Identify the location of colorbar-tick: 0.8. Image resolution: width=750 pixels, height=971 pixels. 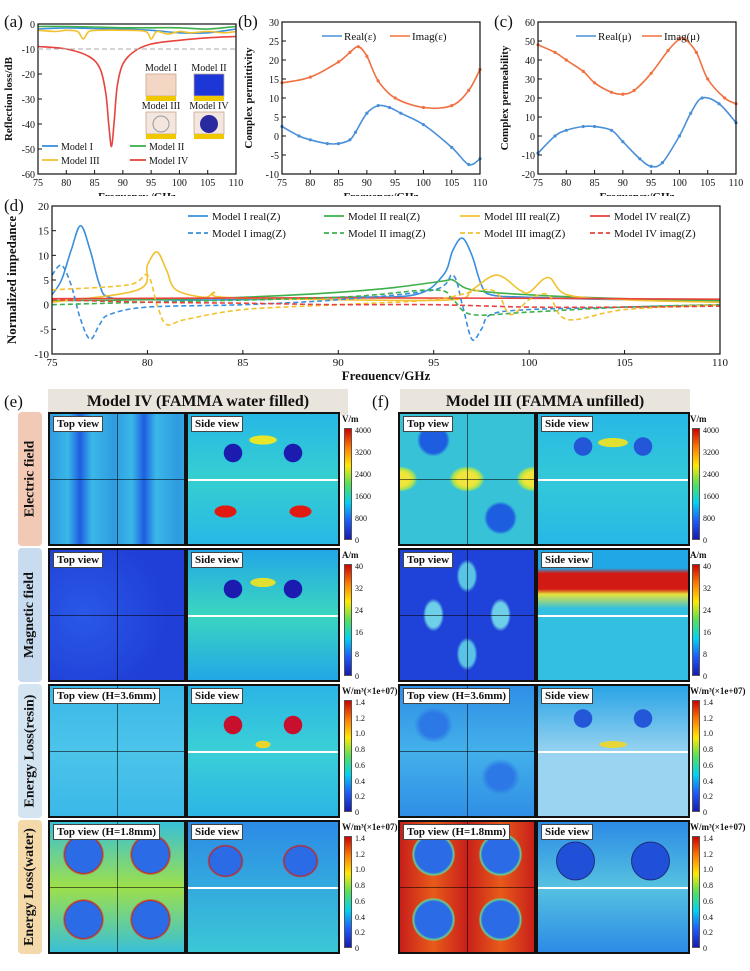
(708, 886).